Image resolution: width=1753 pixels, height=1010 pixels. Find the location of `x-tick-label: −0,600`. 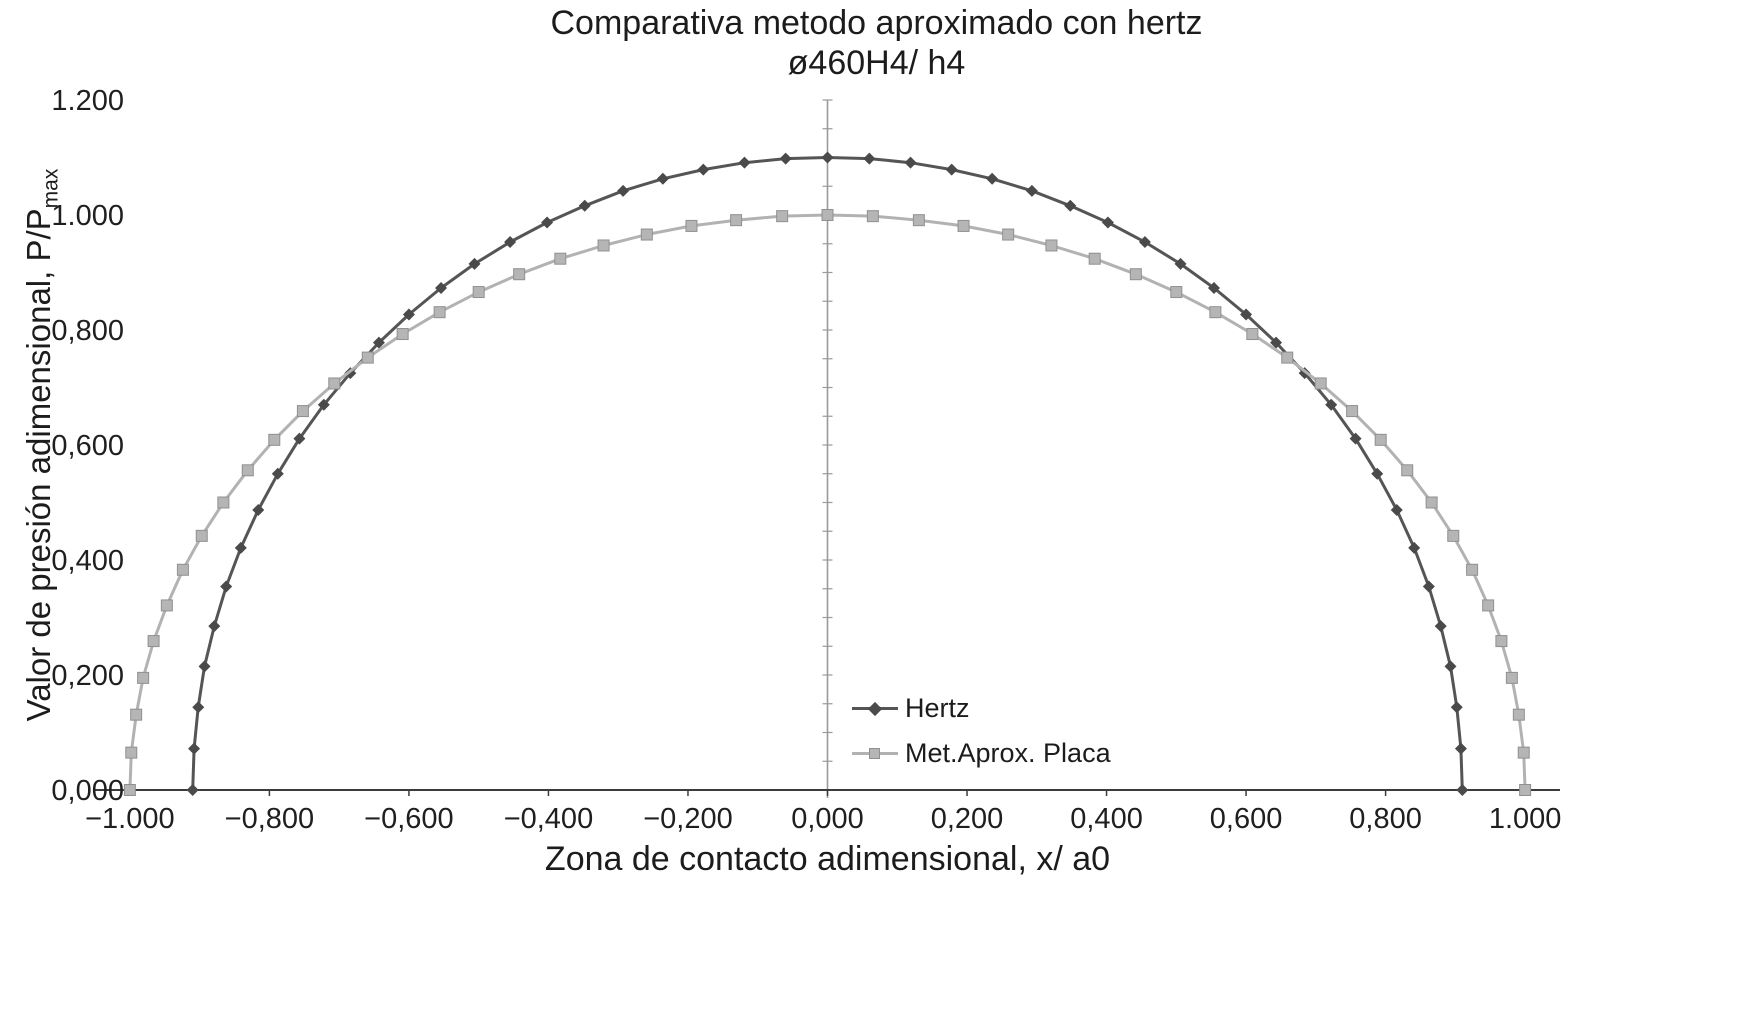

x-tick-label: −0,600 is located at coordinates (409, 819).